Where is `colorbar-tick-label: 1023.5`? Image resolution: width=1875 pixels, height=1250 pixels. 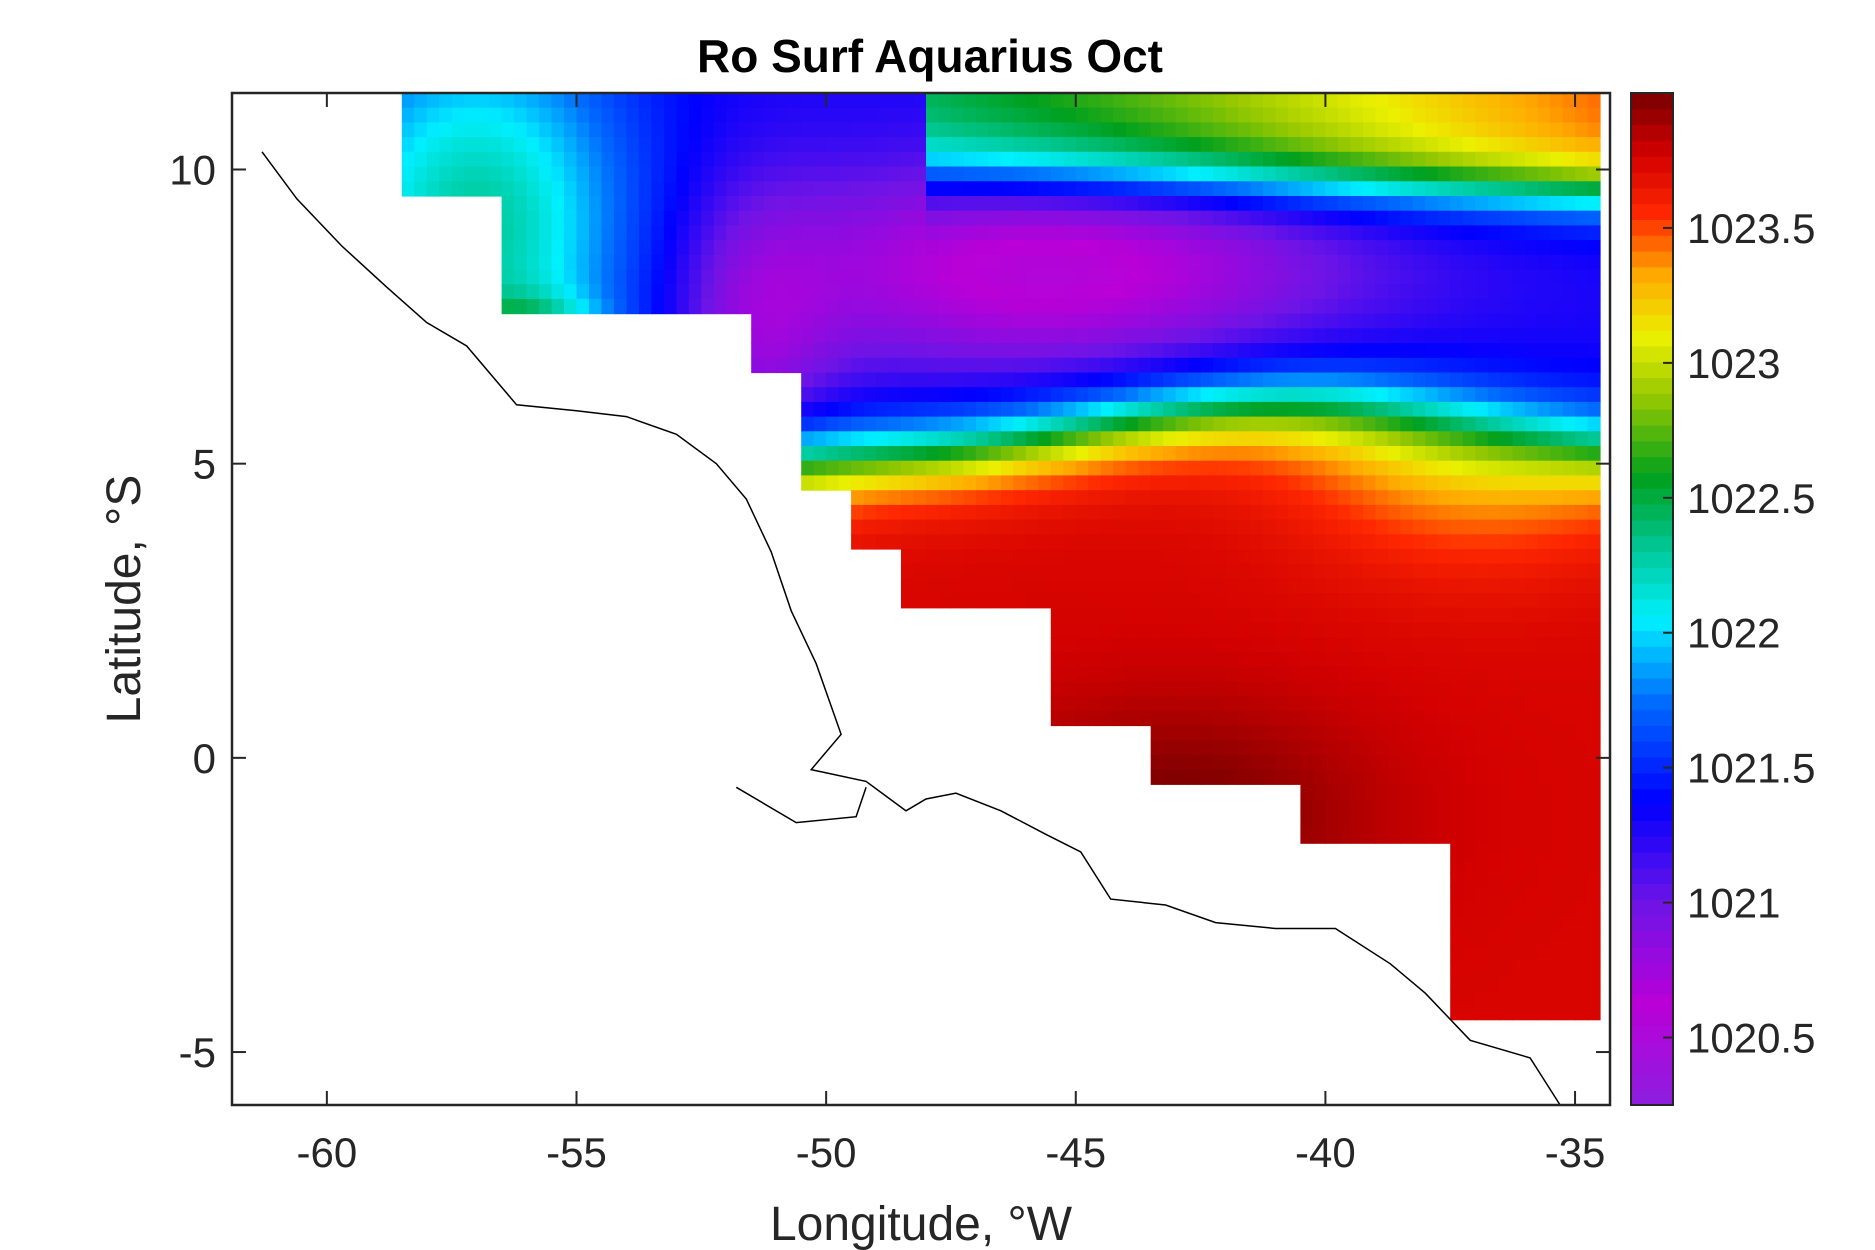
colorbar-tick-label: 1023.5 is located at coordinates (1751, 228).